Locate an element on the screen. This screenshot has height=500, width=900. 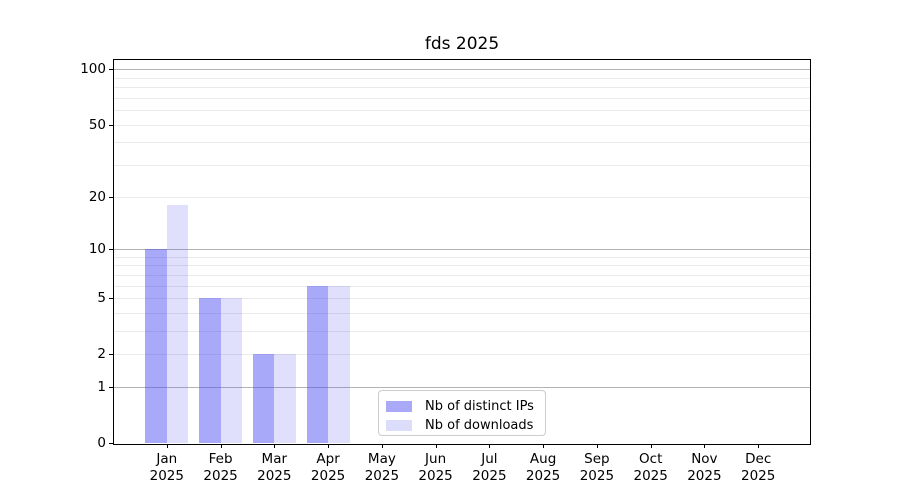
legend: Nb of distinct IPs Nb of downloads is located at coordinates (462, 413).